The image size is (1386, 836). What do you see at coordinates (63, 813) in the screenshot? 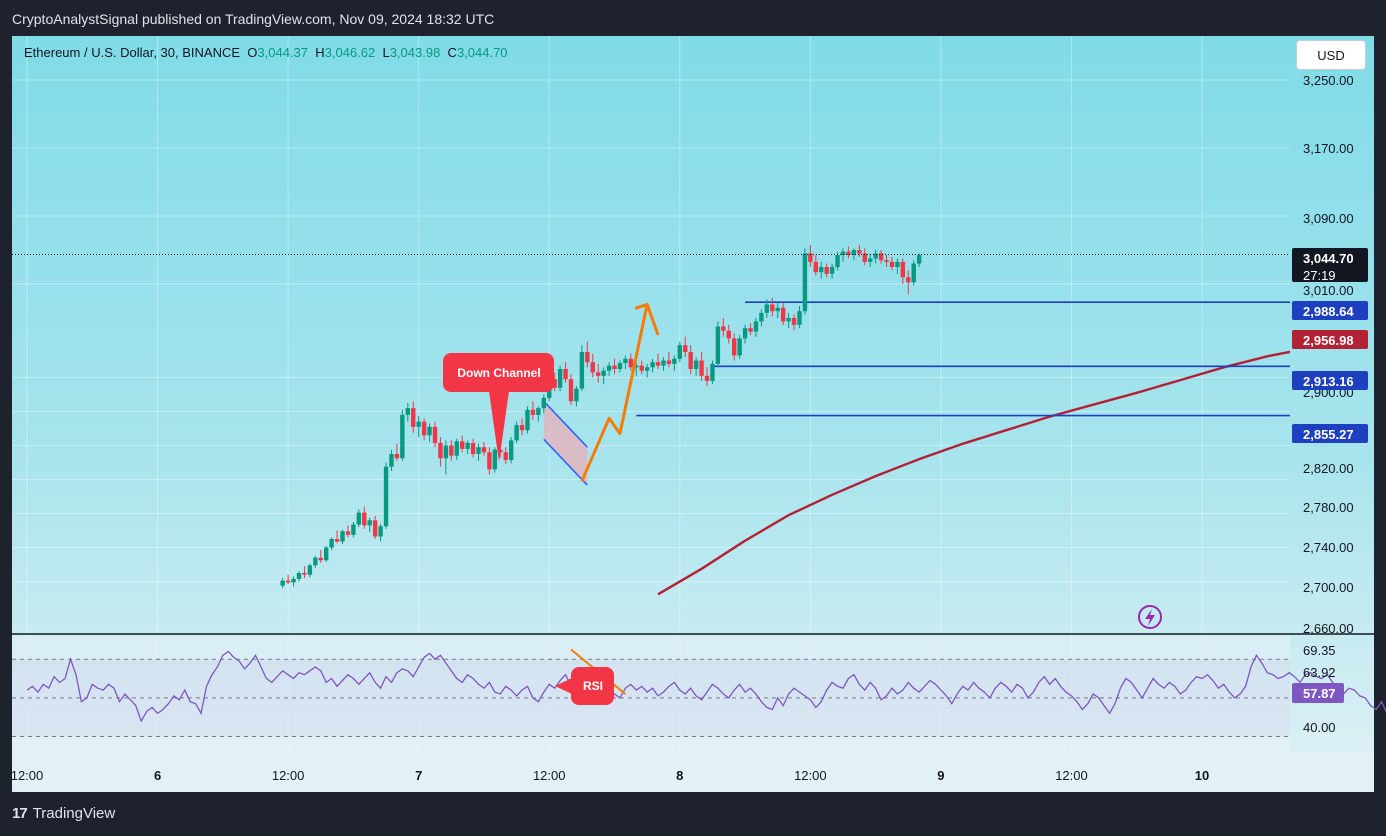
I see `tradingview-logo: 17 TradingView` at bounding box center [63, 813].